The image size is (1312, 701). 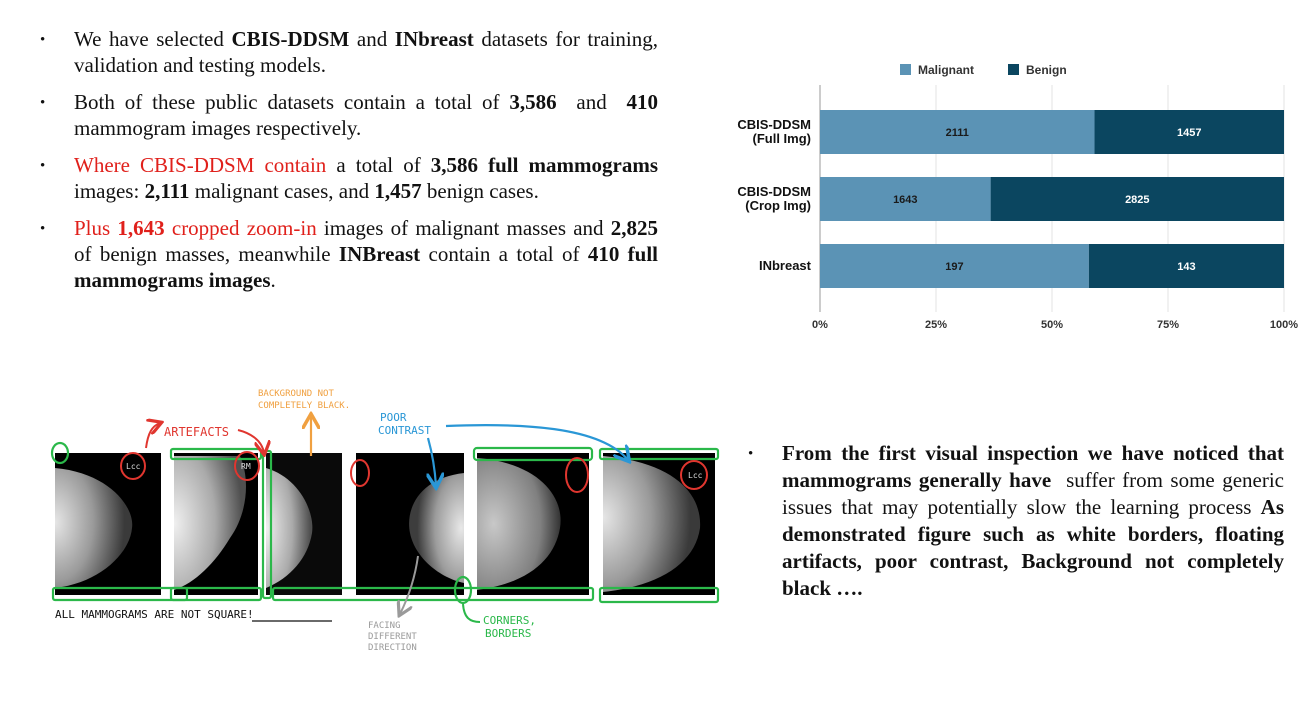 I want to click on category-label: (Full Img), so click(x=782, y=138).